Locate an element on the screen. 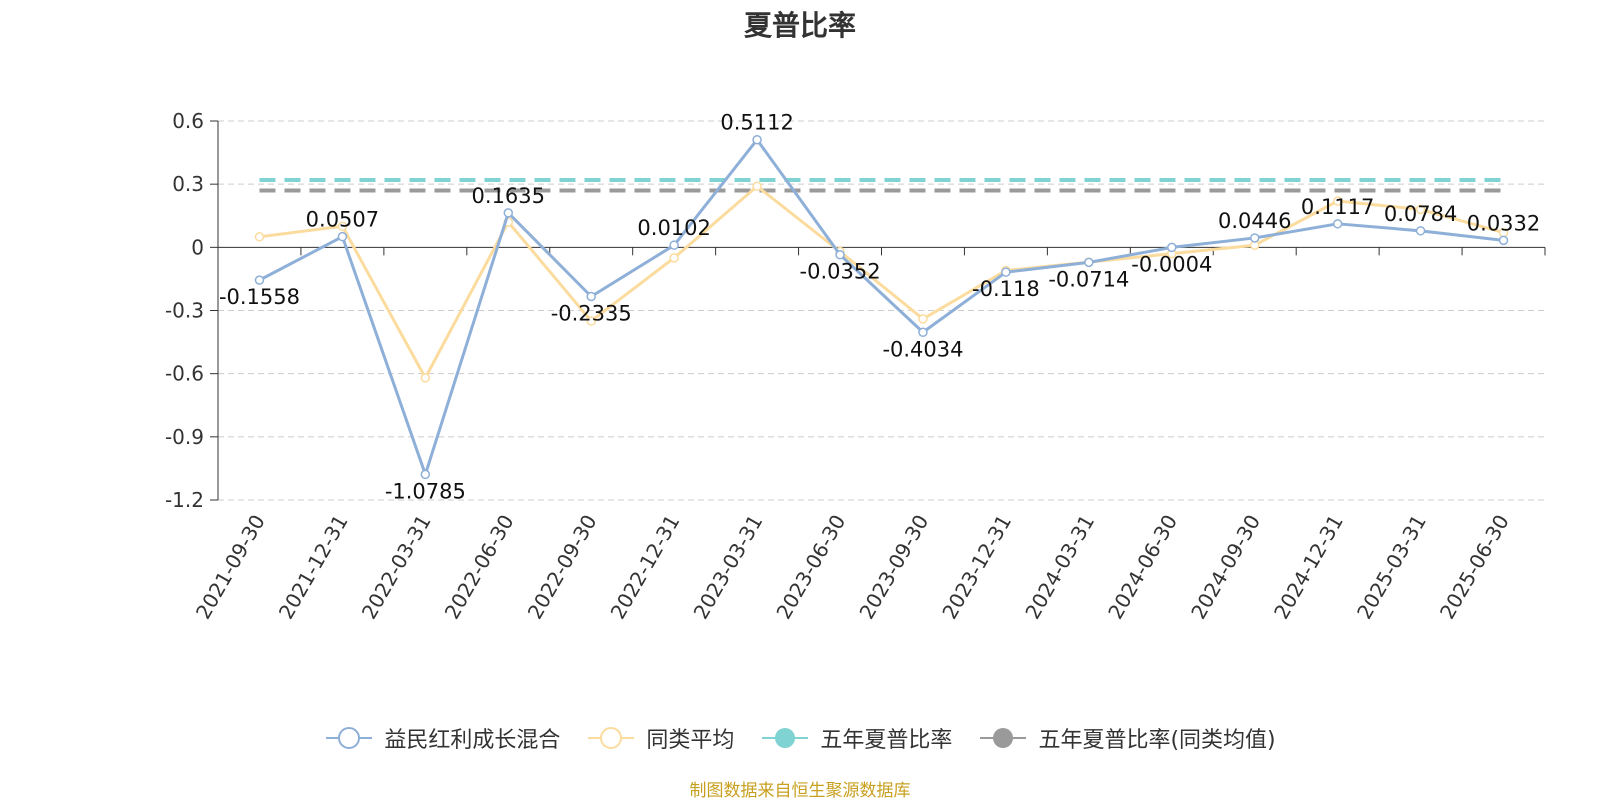 Image resolution: width=1600 pixels, height=801 pixels. legend-peer-icon is located at coordinates (611, 738).